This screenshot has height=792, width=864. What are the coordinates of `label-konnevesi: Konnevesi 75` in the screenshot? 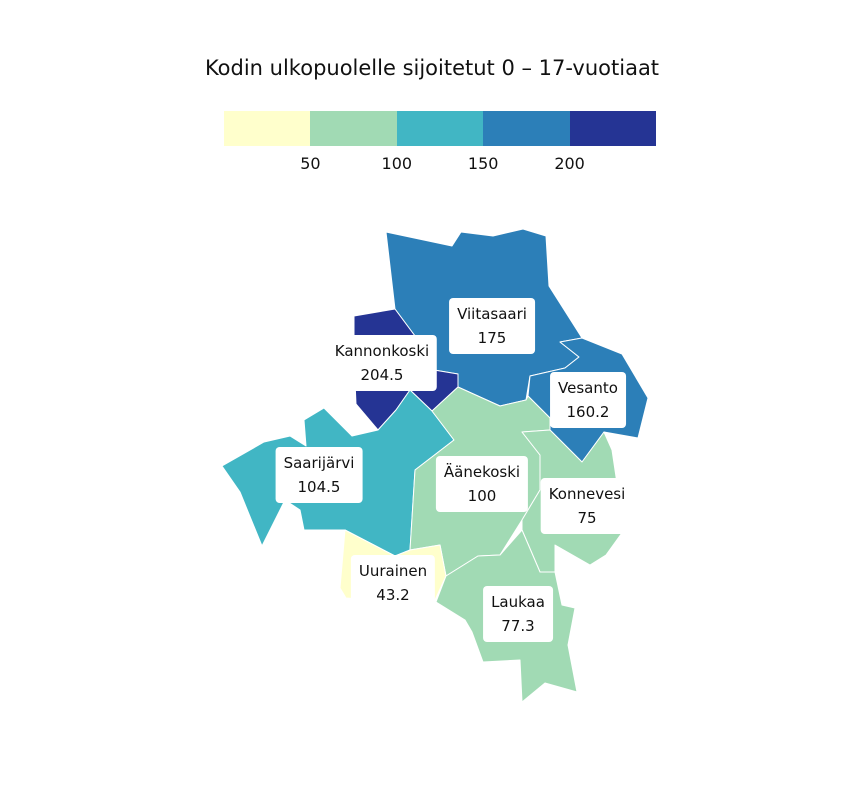 It's located at (587, 506).